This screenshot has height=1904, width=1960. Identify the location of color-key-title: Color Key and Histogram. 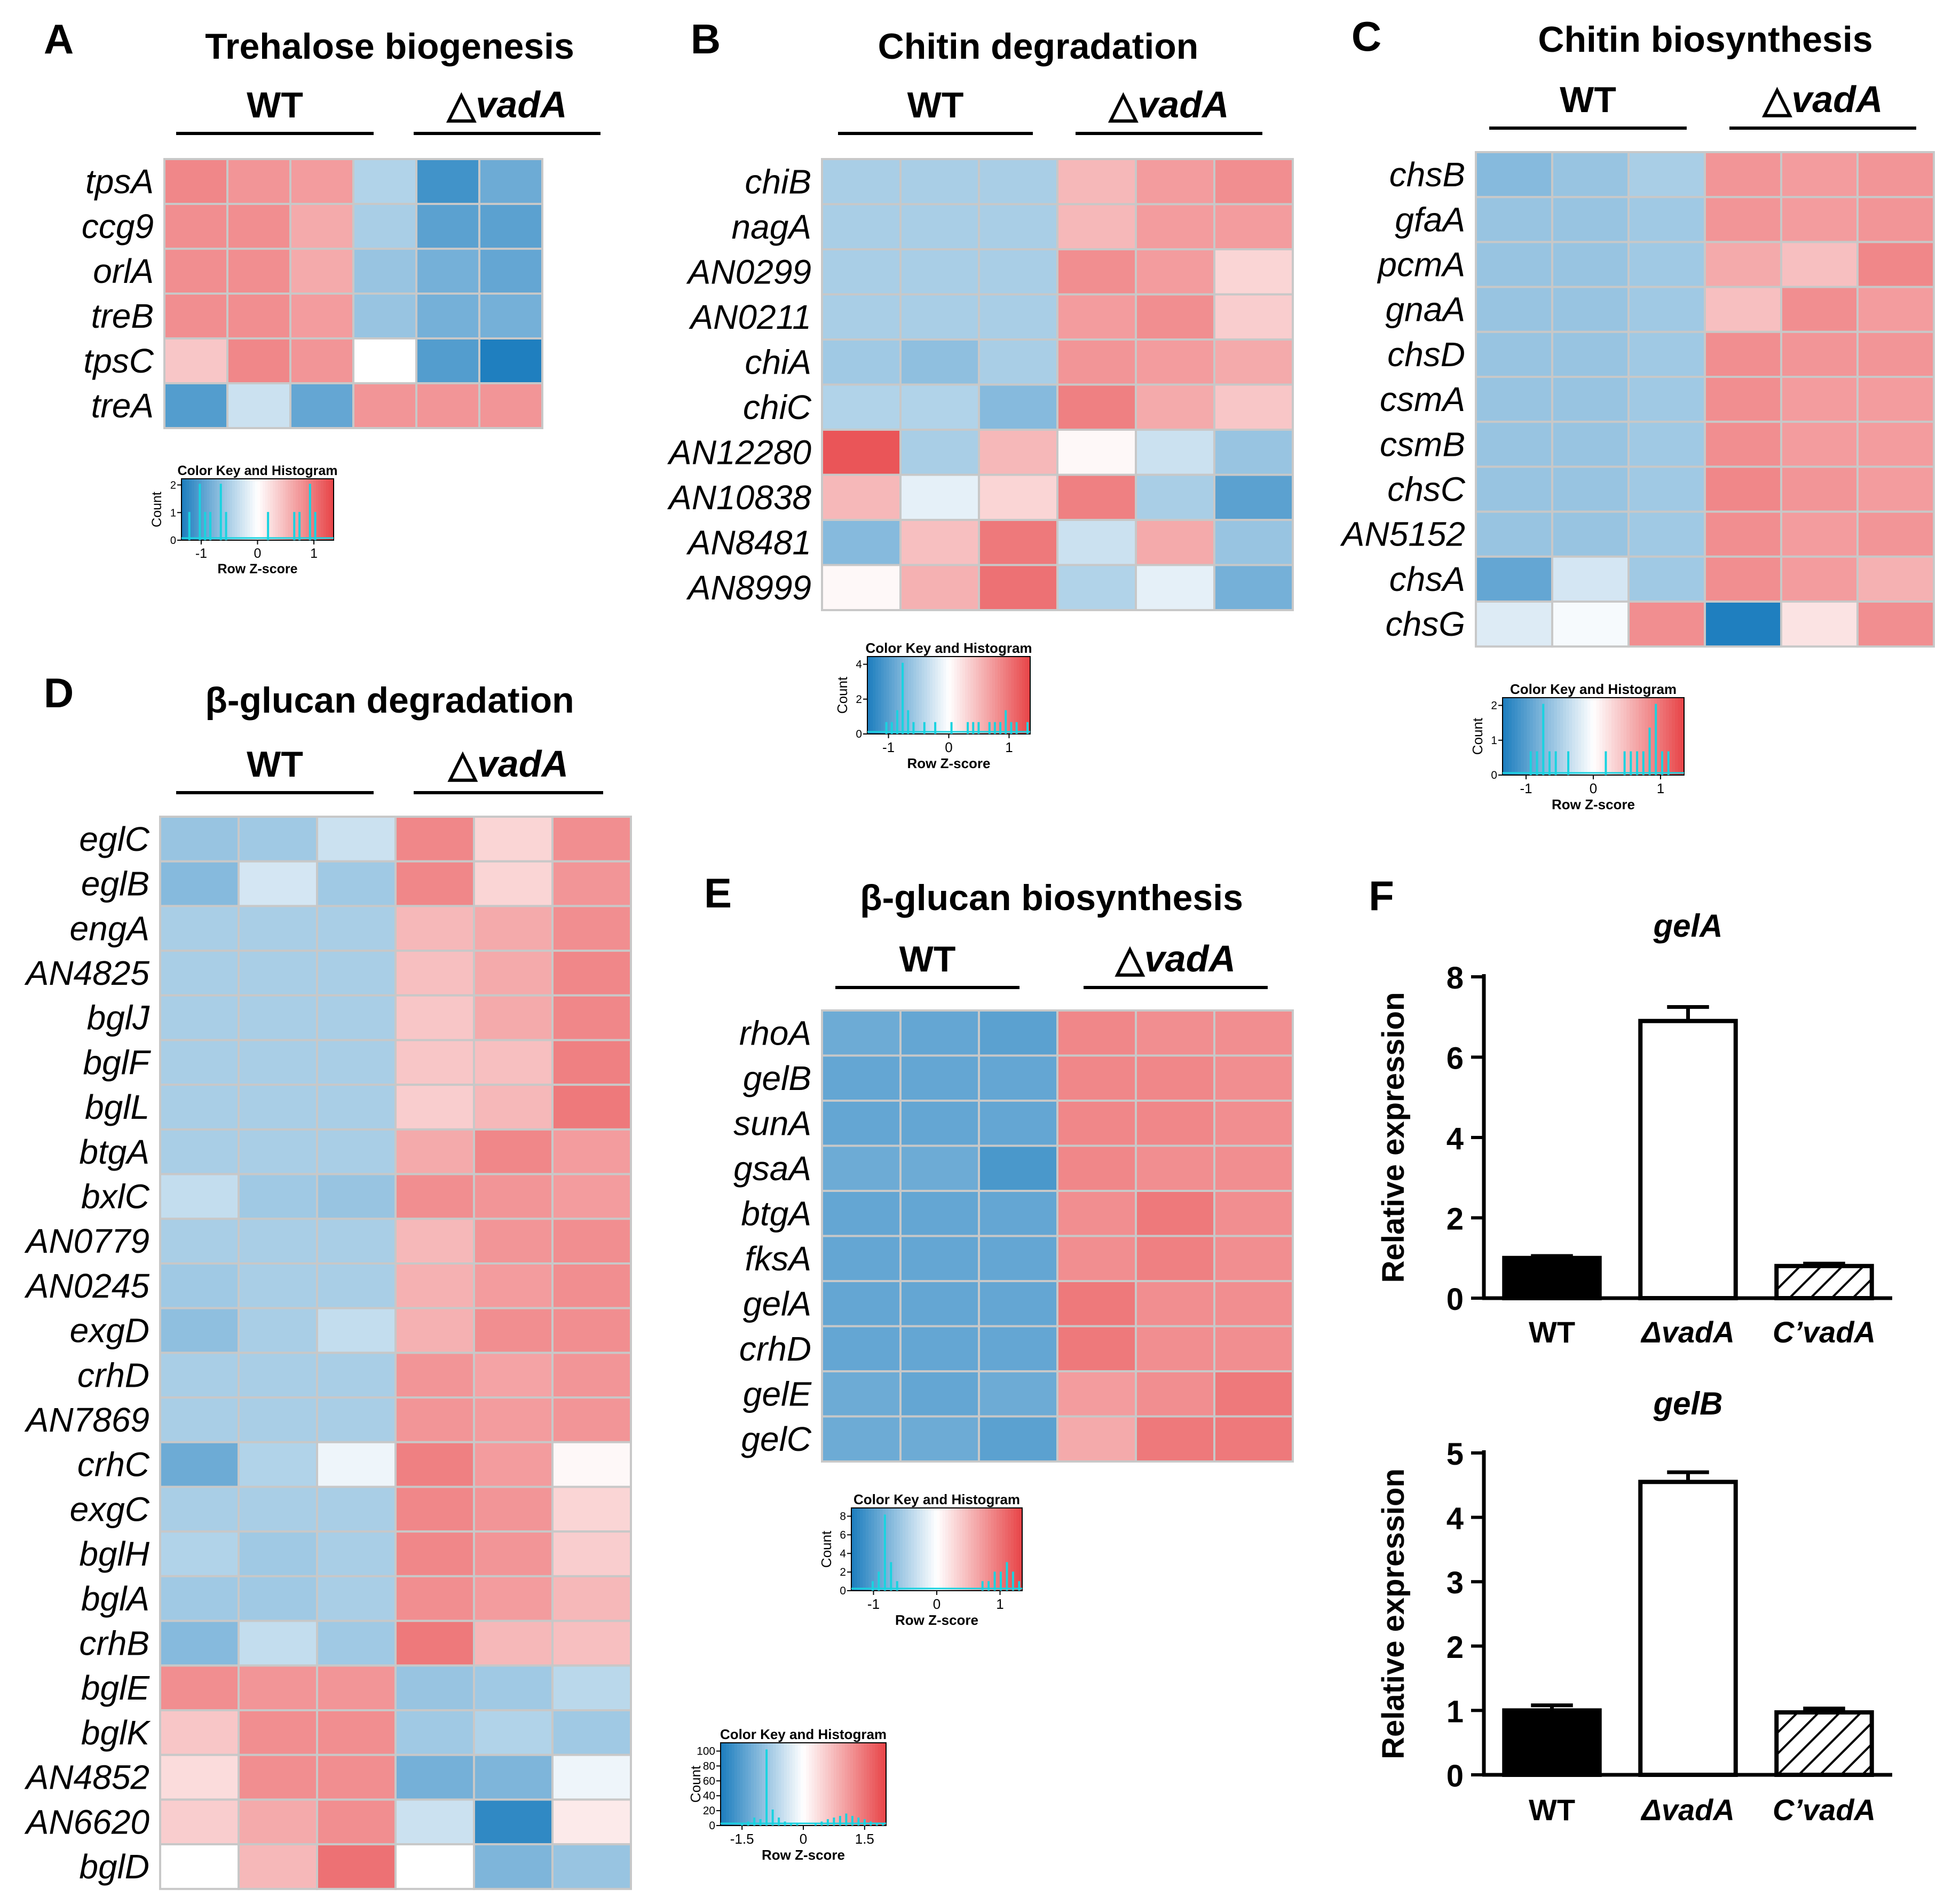
(1593, 689).